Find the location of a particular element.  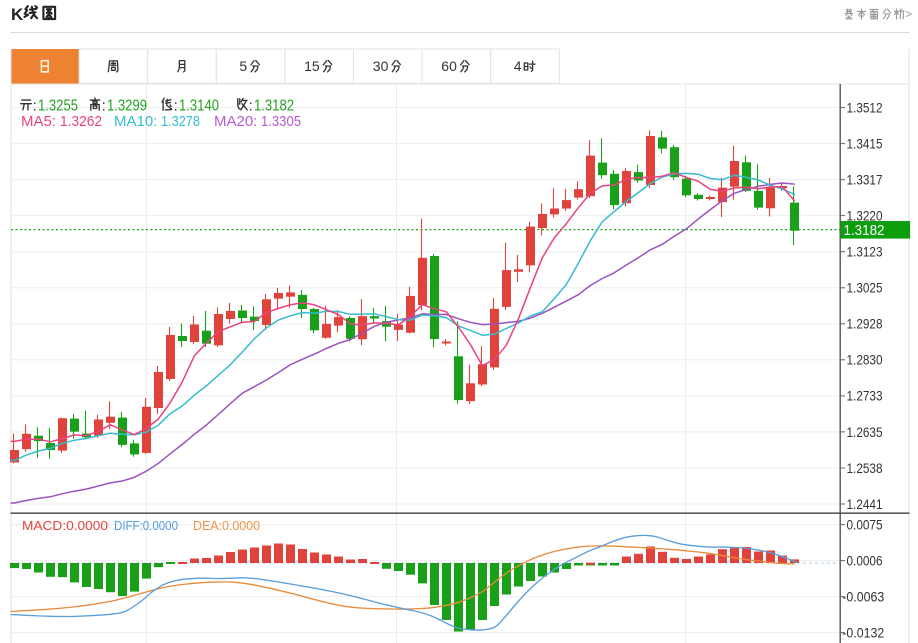

svg-text: MACD:0.0000 is located at coordinates (65, 525).